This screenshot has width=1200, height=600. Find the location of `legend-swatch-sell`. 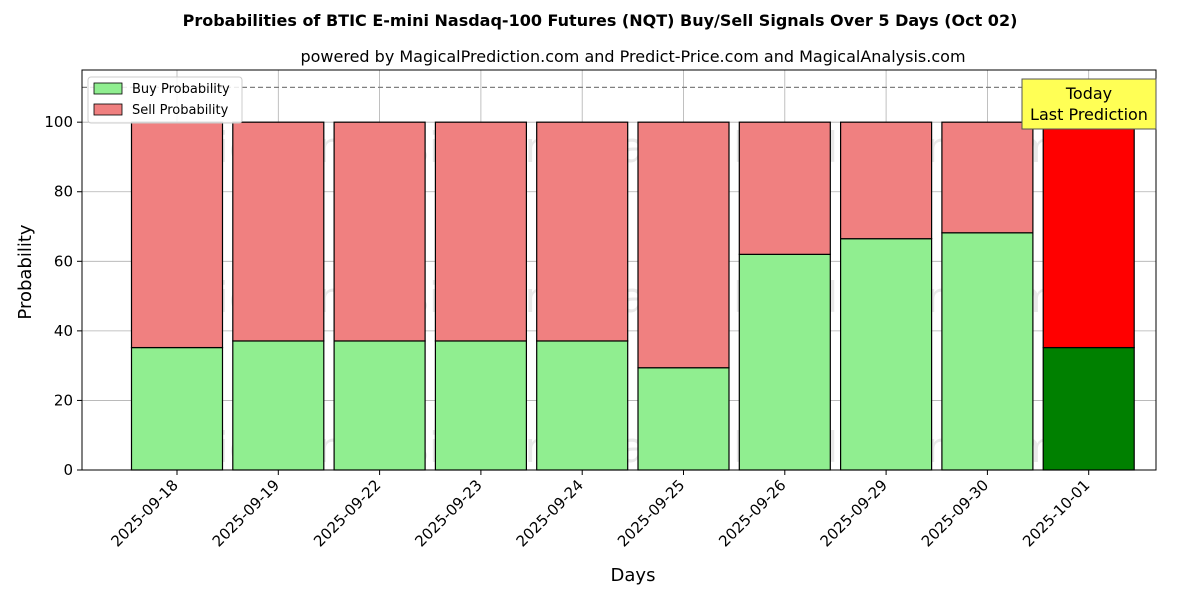

legend-swatch-sell is located at coordinates (108, 109).